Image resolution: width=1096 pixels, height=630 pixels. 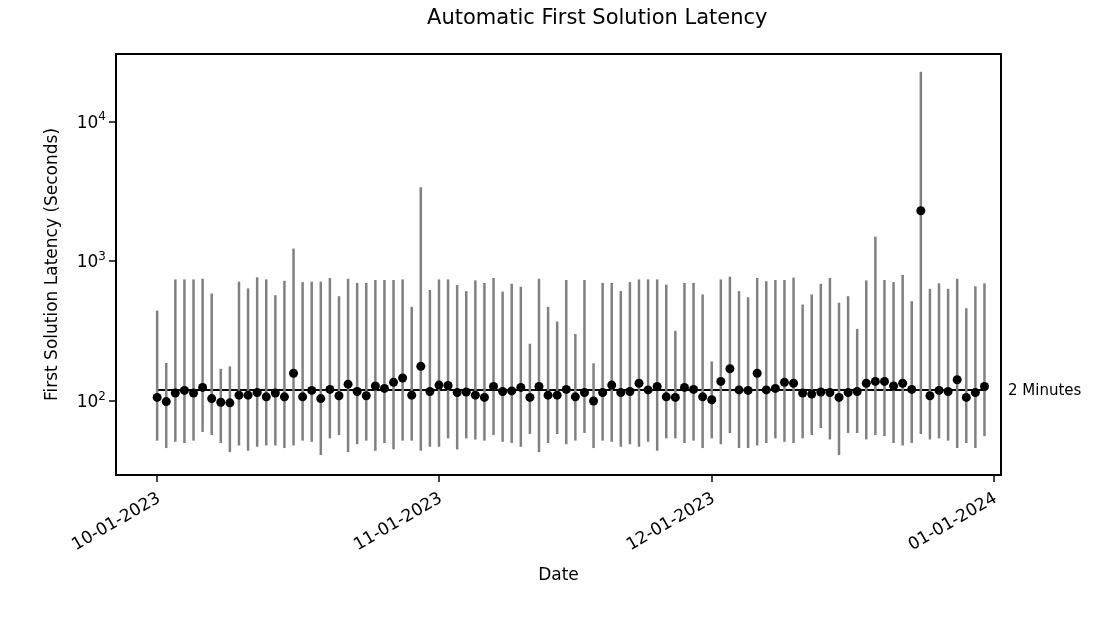 What do you see at coordinates (50, 264) in the screenshot?
I see `y-axis-title: First Solution Latency (Seconds)` at bounding box center [50, 264].